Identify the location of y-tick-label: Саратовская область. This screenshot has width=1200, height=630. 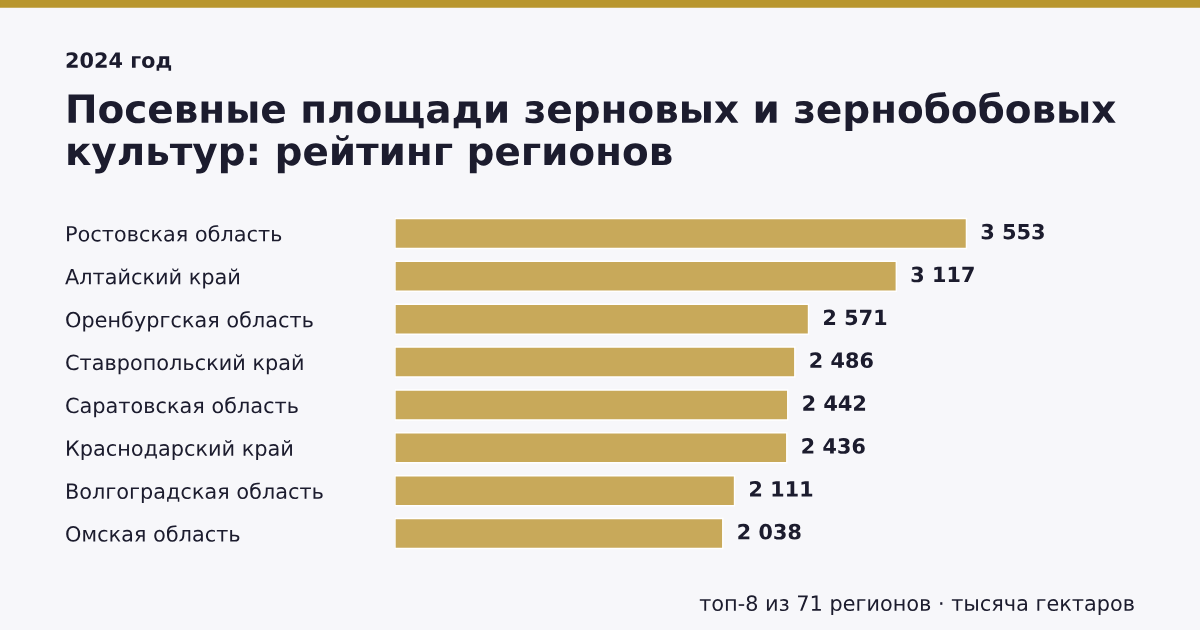
(182, 407).